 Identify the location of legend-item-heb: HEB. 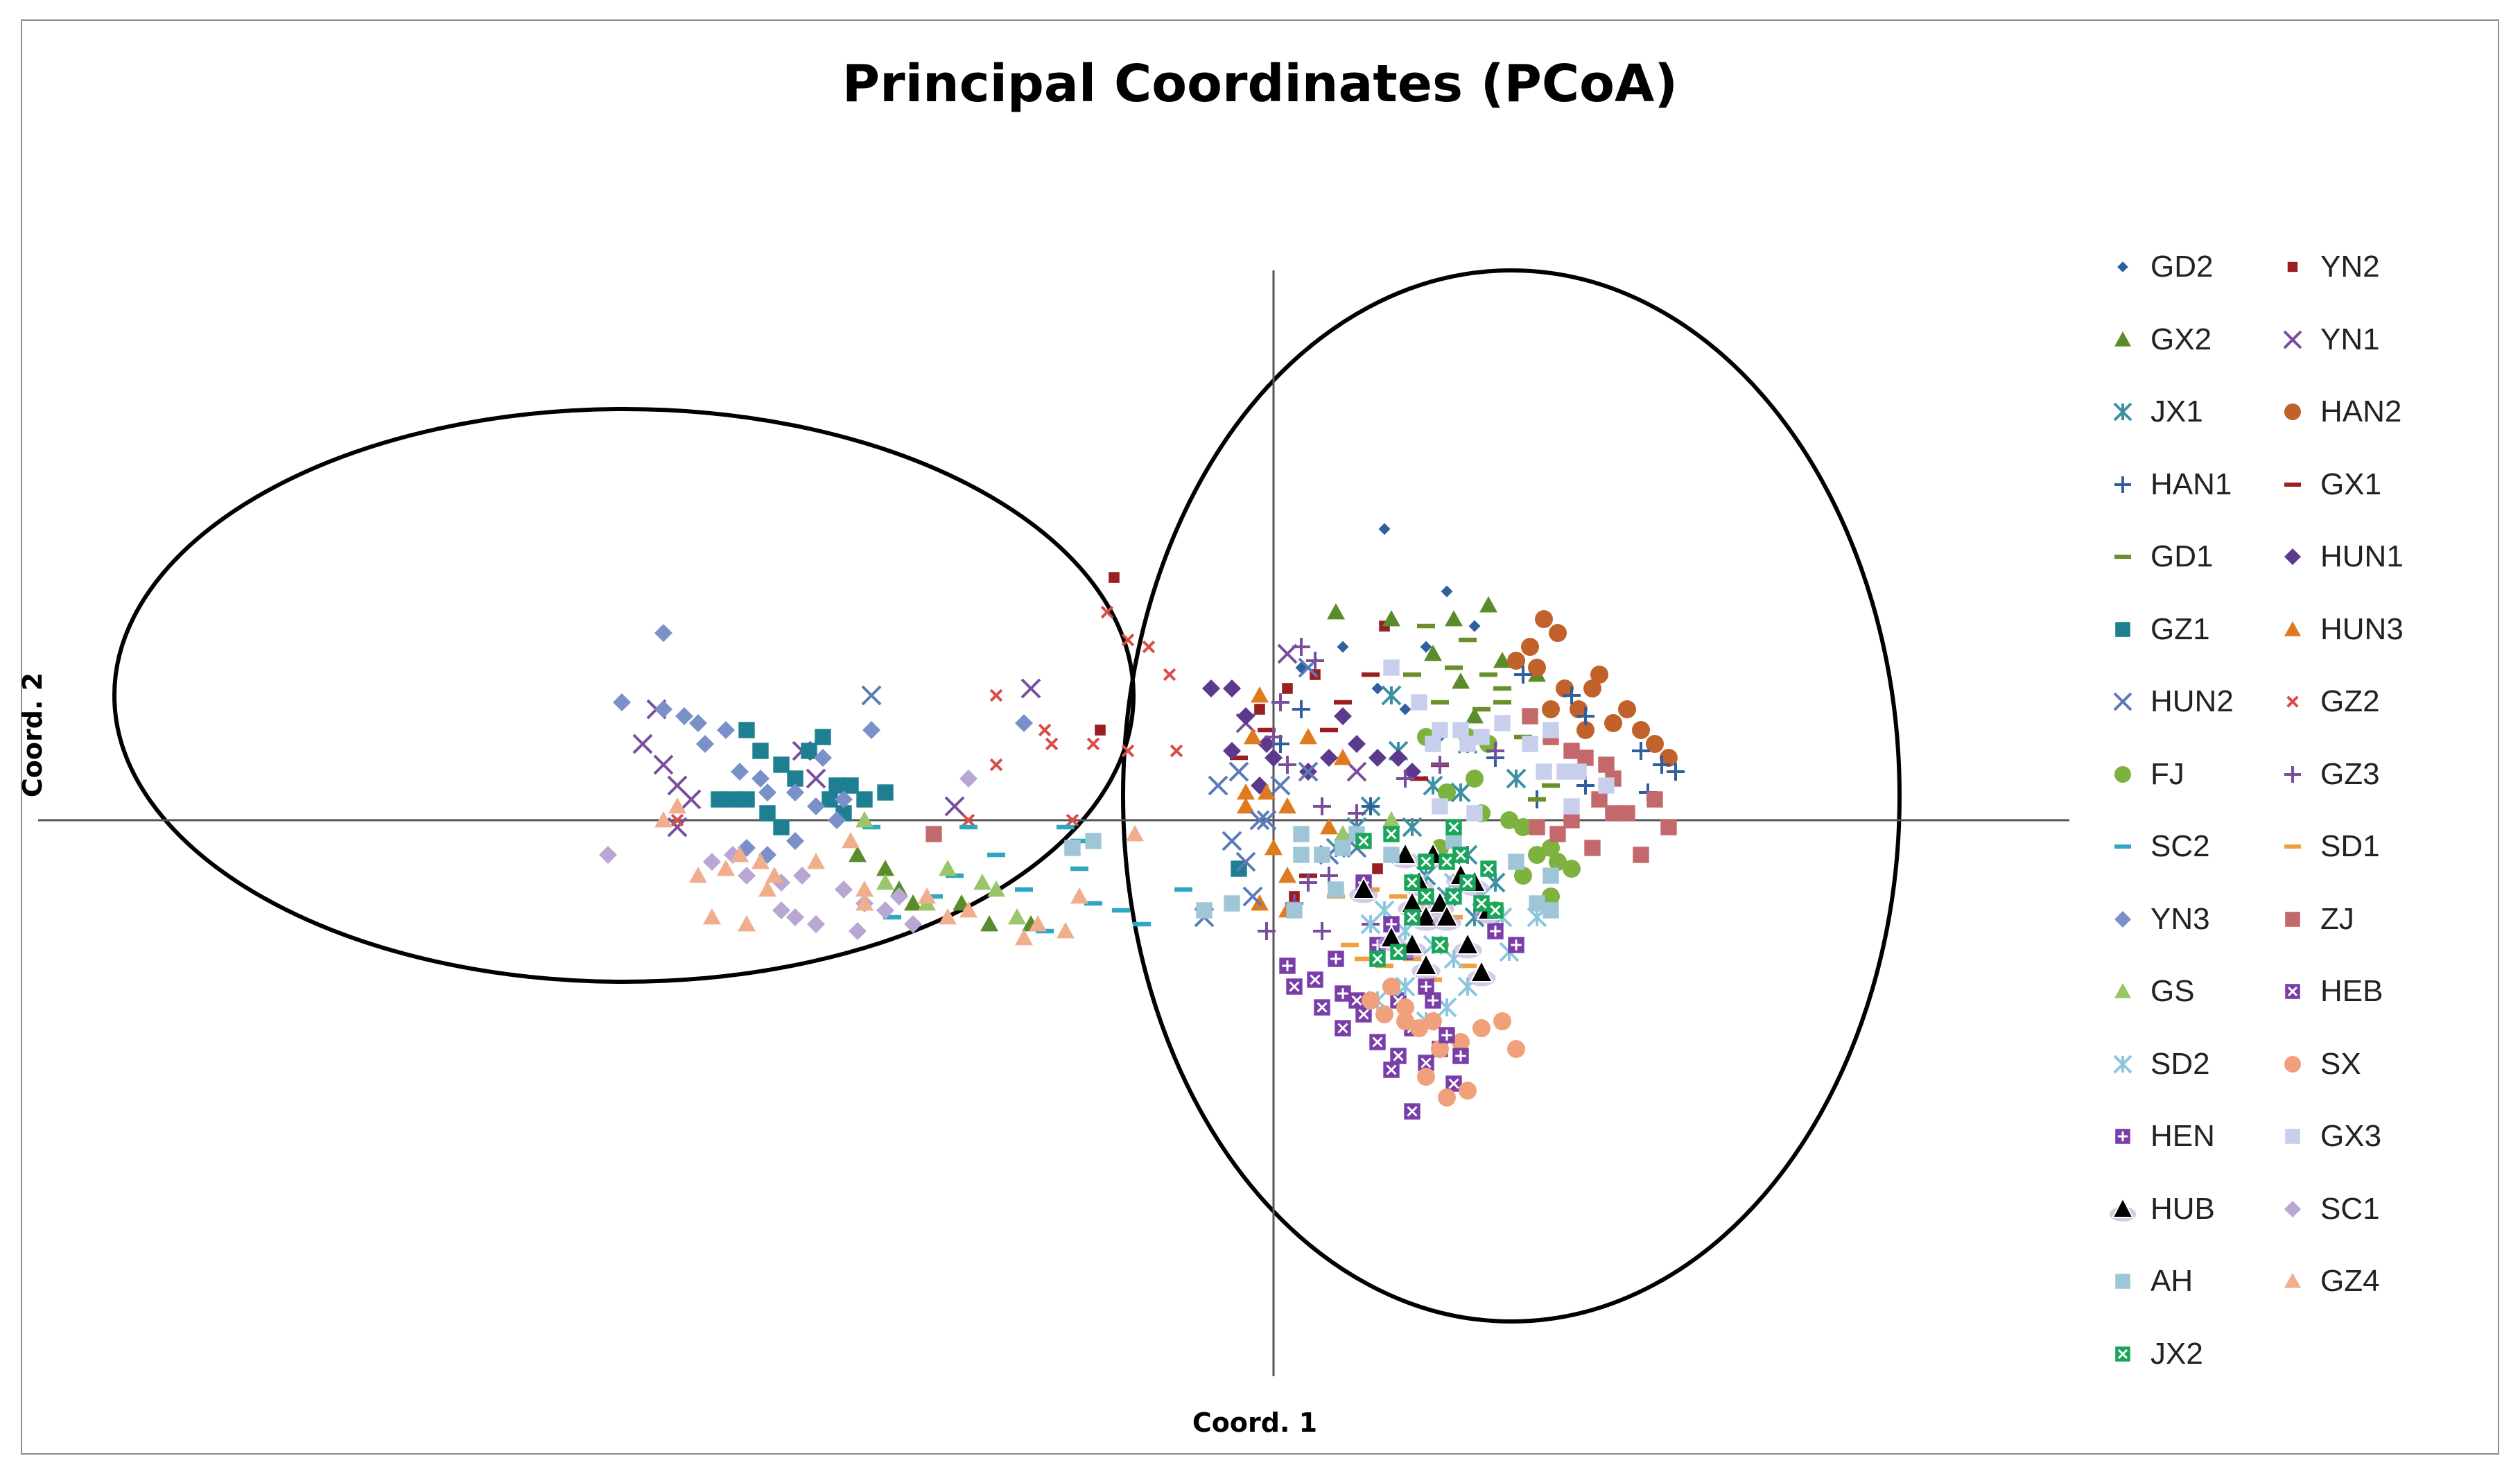
(2330, 991).